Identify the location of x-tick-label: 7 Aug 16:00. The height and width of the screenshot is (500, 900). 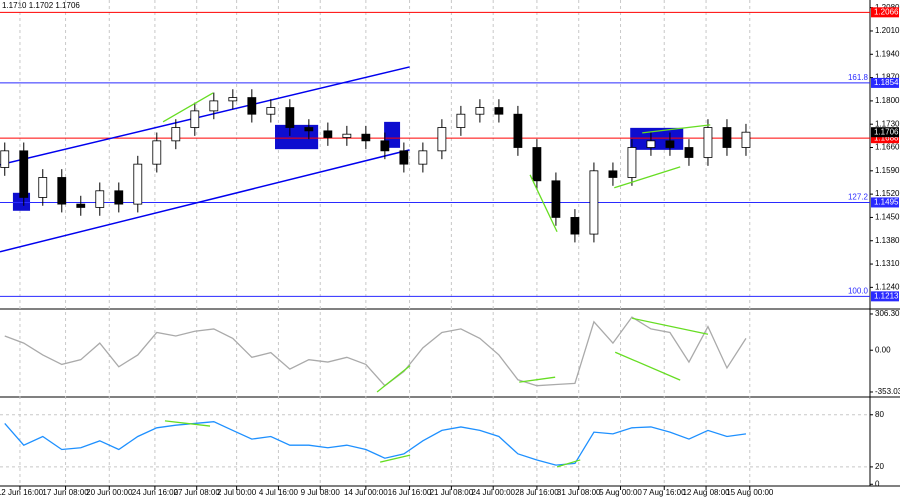
(664, 492).